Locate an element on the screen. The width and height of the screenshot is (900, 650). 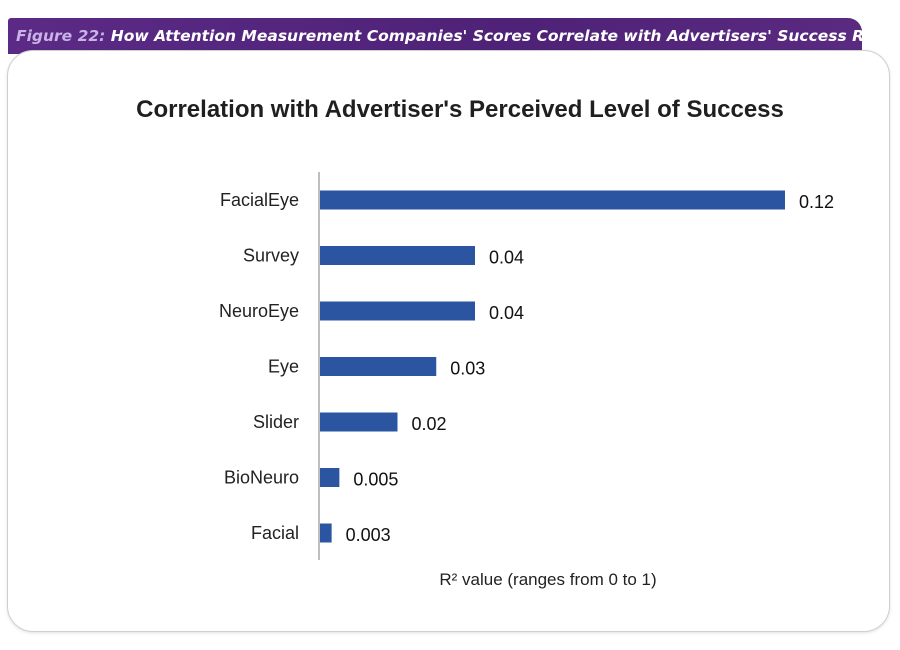
bar-survey is located at coordinates (397, 255).